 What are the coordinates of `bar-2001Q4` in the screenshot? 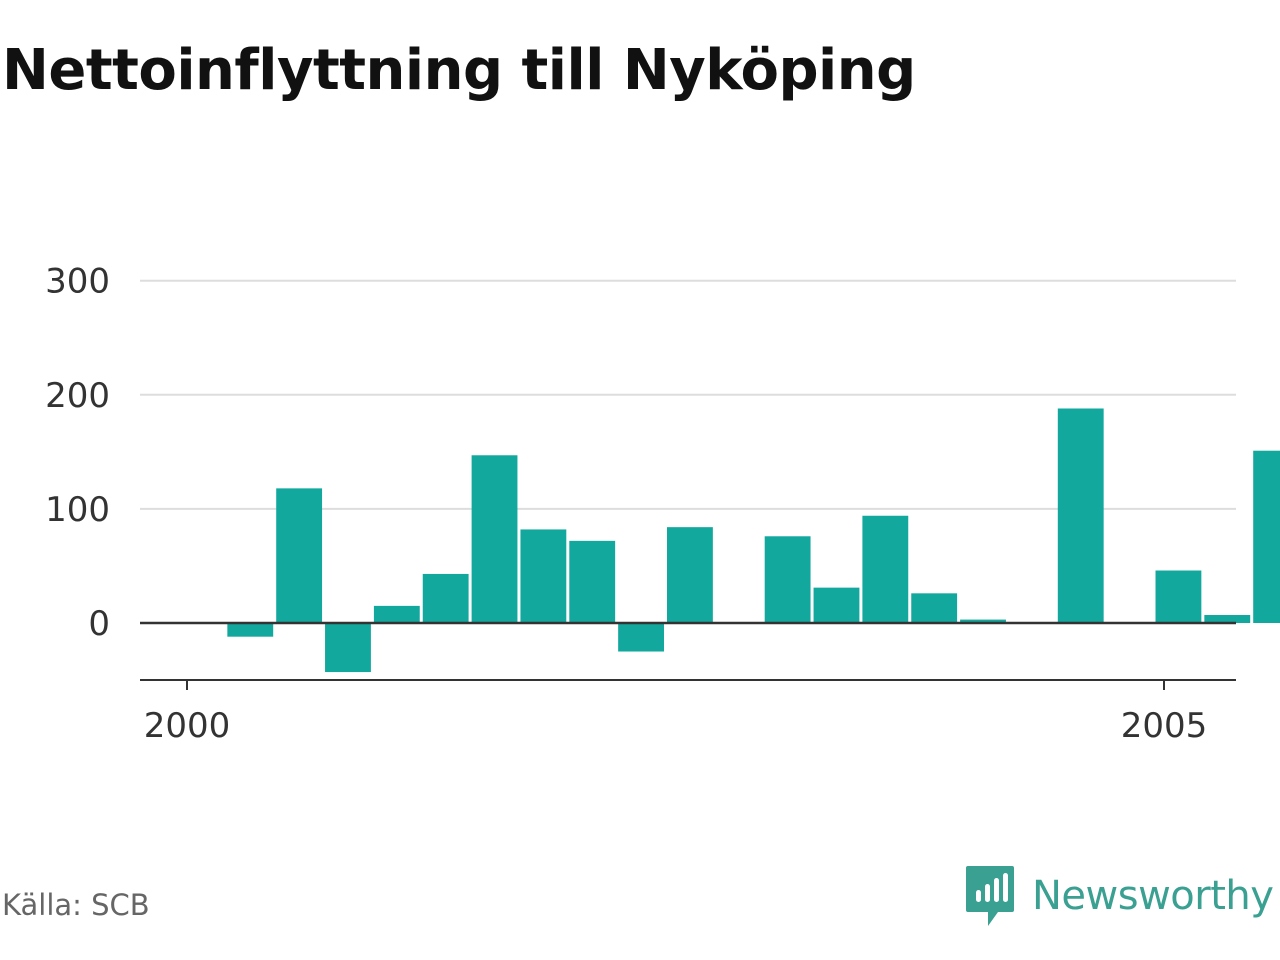 It's located at (543, 576).